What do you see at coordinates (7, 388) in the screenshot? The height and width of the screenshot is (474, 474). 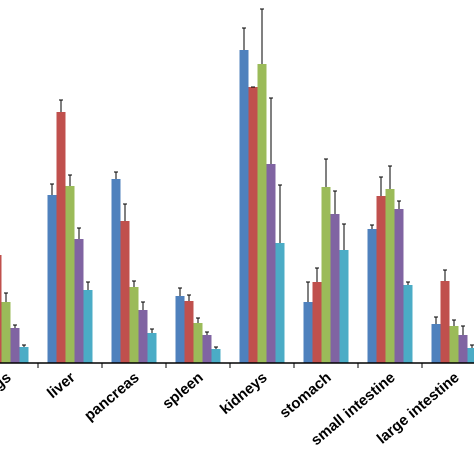 I see `x-tick-label: lungs` at bounding box center [7, 388].